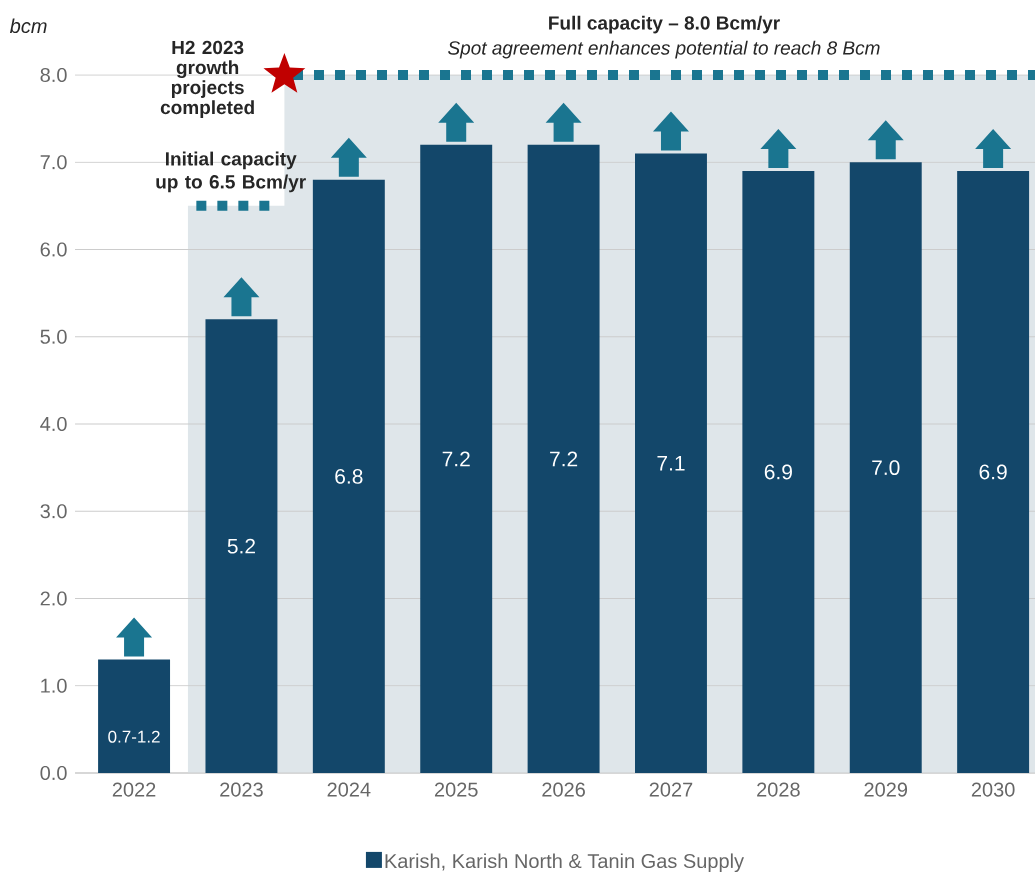 The image size is (1035, 877). Describe the element at coordinates (564, 863) in the screenshot. I see `legend-label: Karish, Karish North & Tanin Gas Supply` at that location.